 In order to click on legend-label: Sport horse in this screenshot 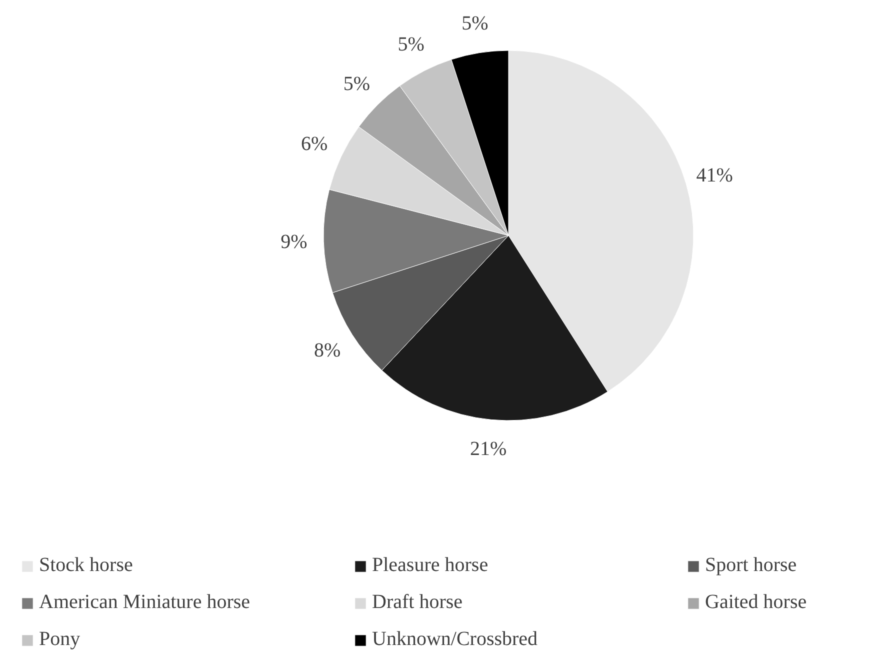, I will do `click(751, 565)`.